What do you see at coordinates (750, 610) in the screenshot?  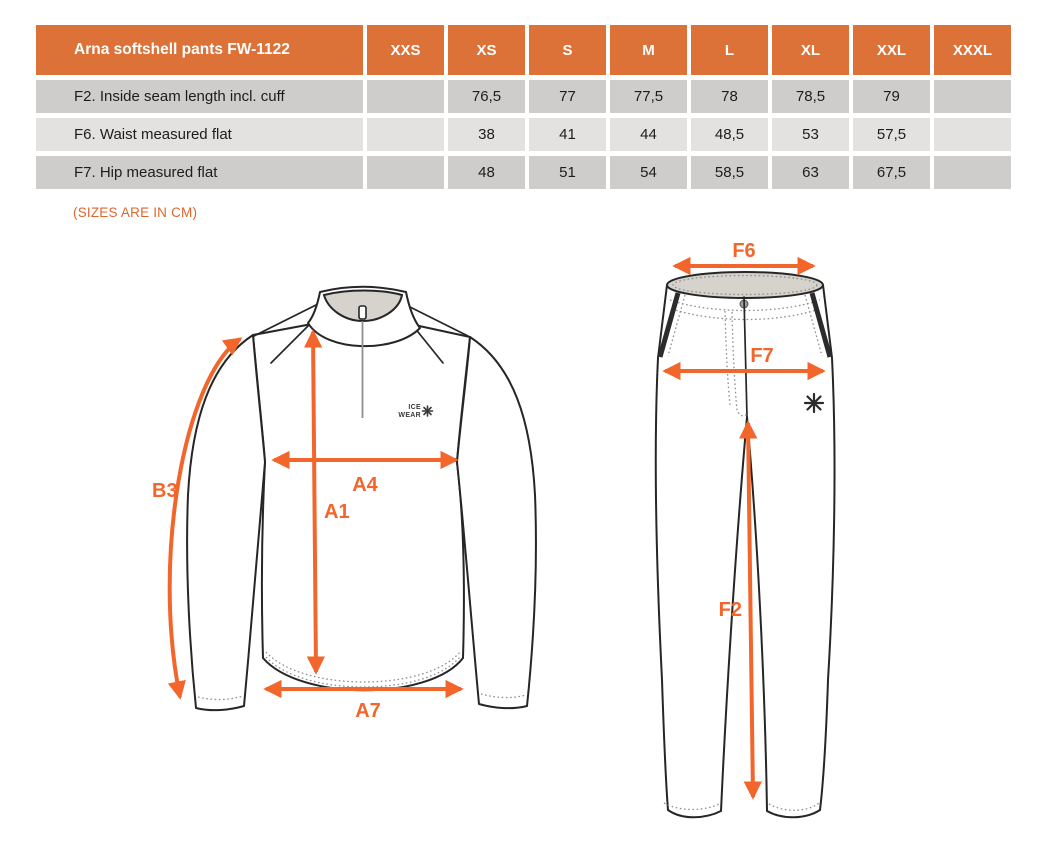 I see `f2-inseam-arrow` at bounding box center [750, 610].